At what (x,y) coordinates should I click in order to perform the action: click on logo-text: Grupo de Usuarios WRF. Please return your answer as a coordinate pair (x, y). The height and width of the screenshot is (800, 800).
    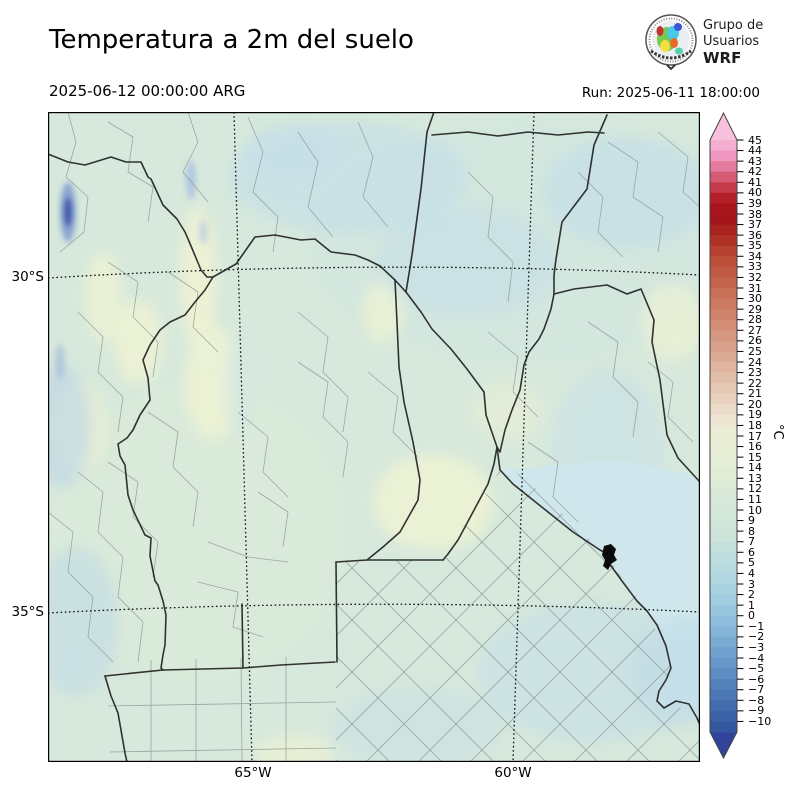
    Looking at the image, I should click on (733, 42).